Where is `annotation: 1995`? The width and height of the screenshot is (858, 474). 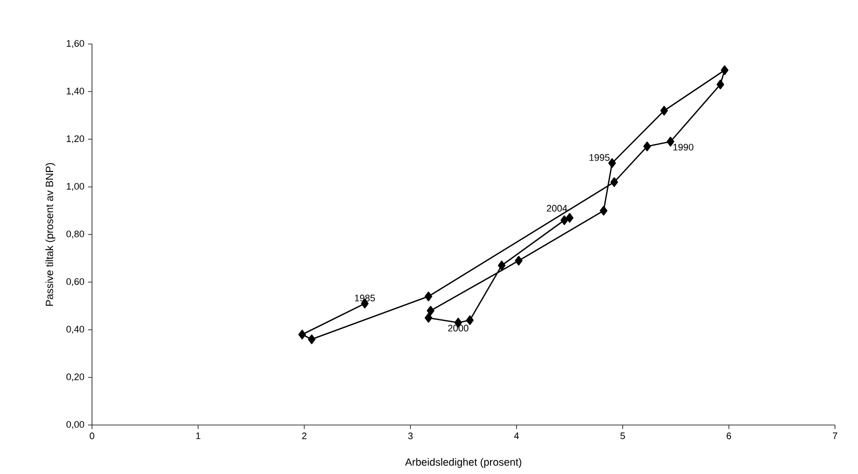 annotation: 1995 is located at coordinates (600, 157).